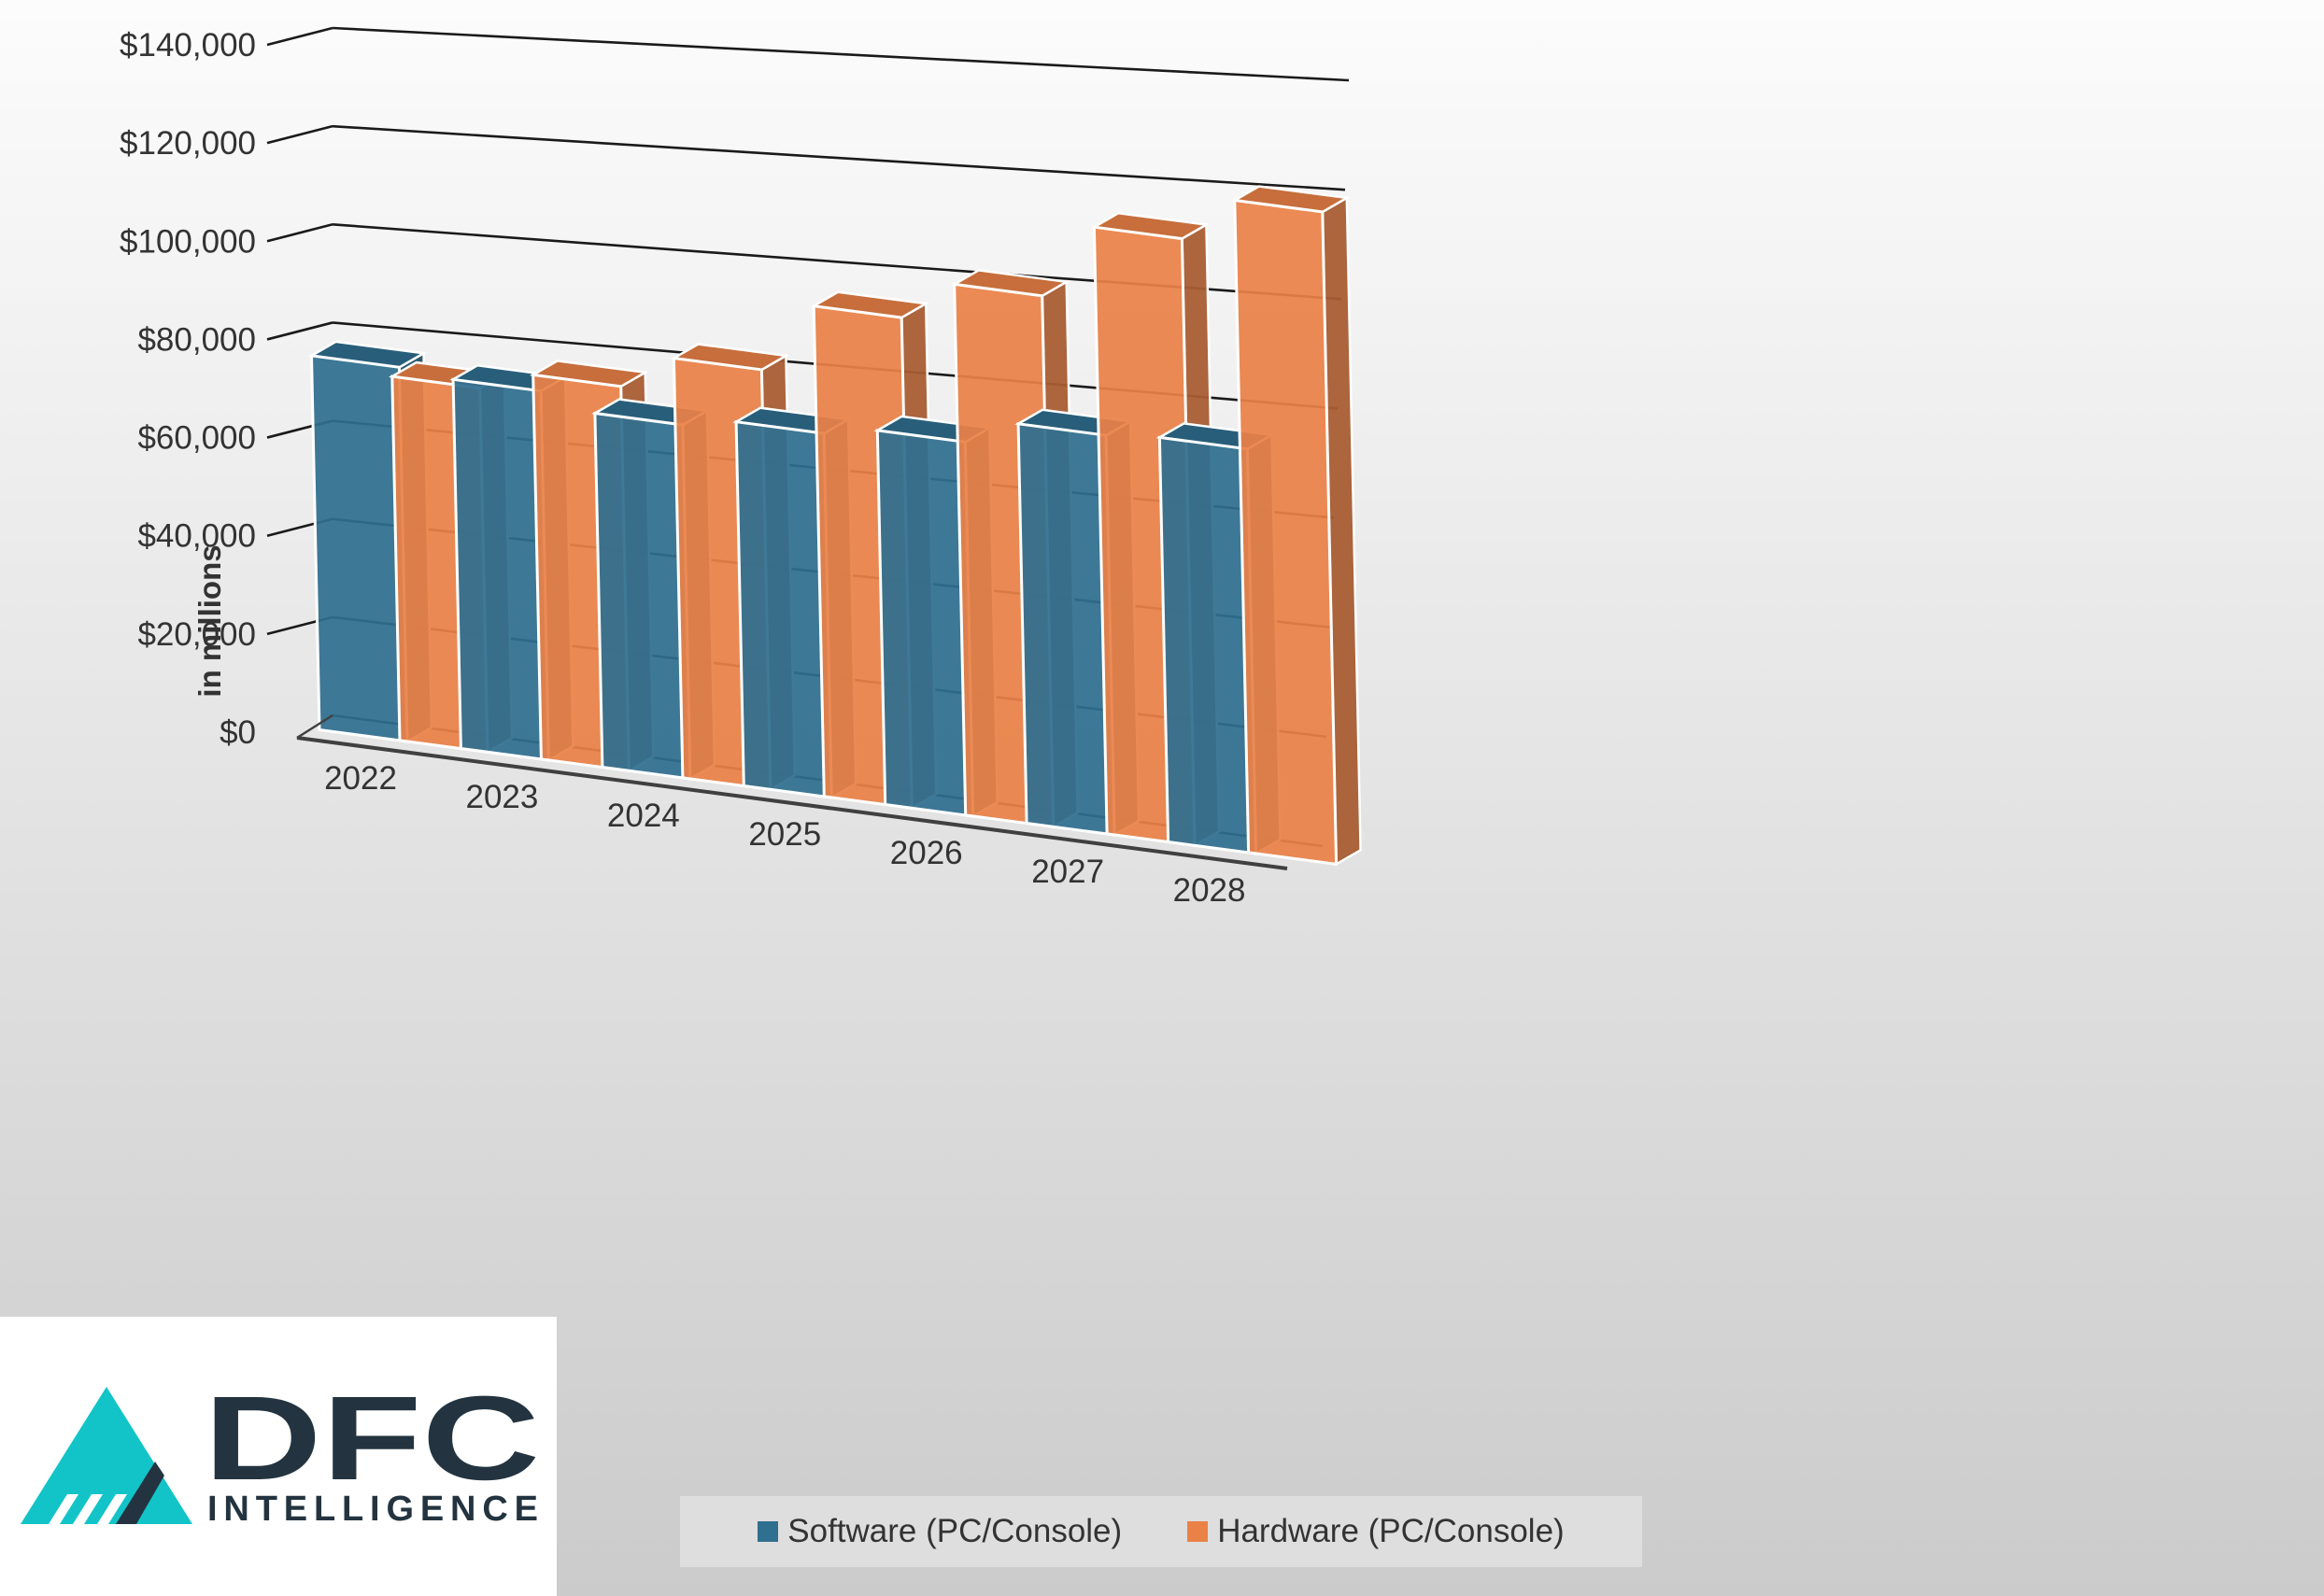 This screenshot has height=1596, width=2324. I want to click on x-tick-label: 2023, so click(501, 797).